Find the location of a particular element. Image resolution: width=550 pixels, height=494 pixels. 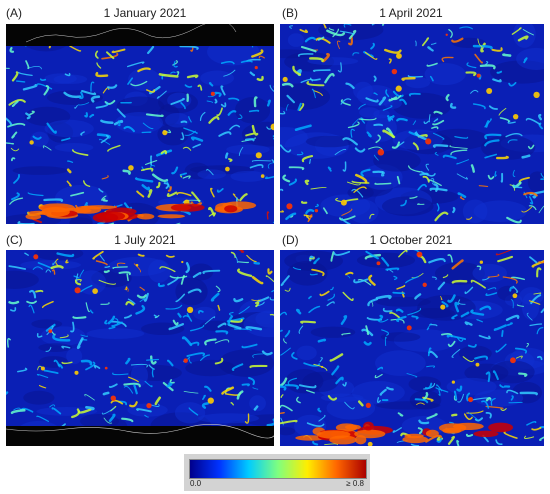

panel-label: (D) is located at coordinates (290, 240).